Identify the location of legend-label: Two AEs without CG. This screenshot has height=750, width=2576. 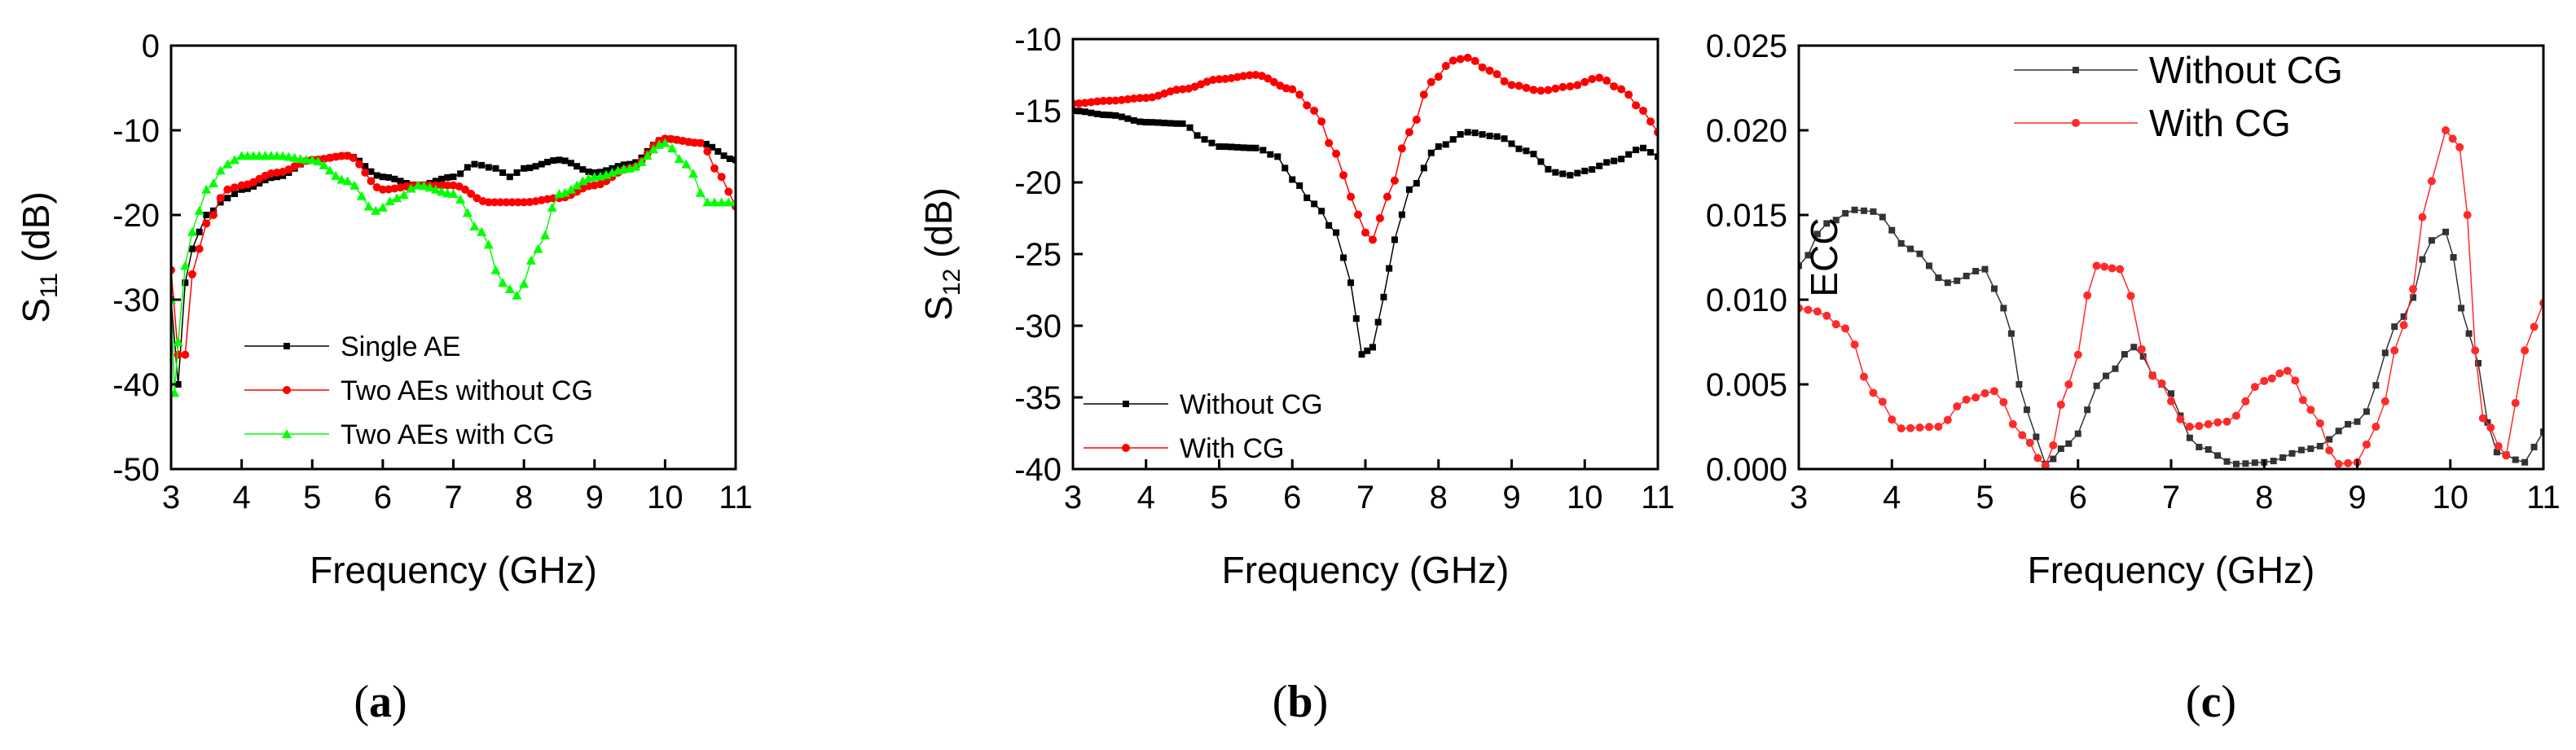
(467, 390).